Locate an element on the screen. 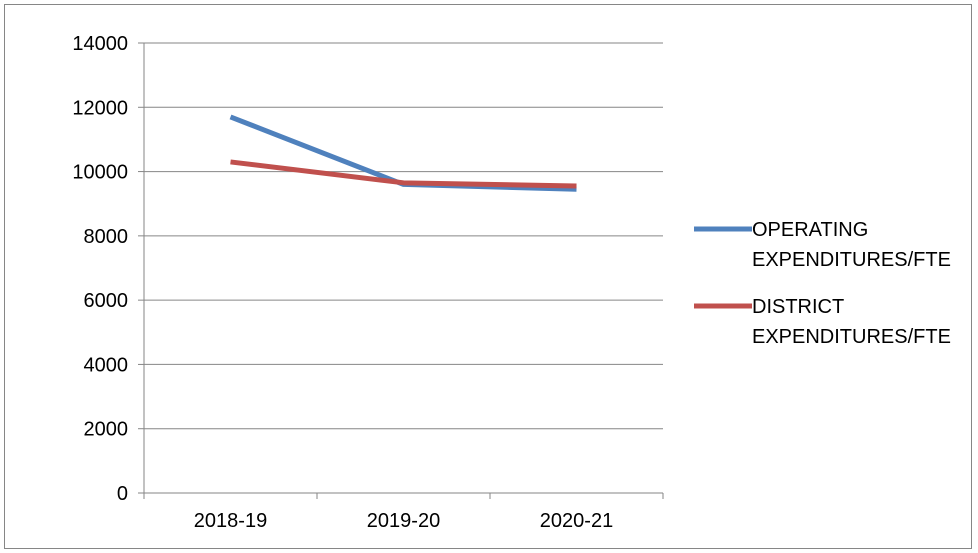  y-tick-label: 4000 is located at coordinates (106, 365).